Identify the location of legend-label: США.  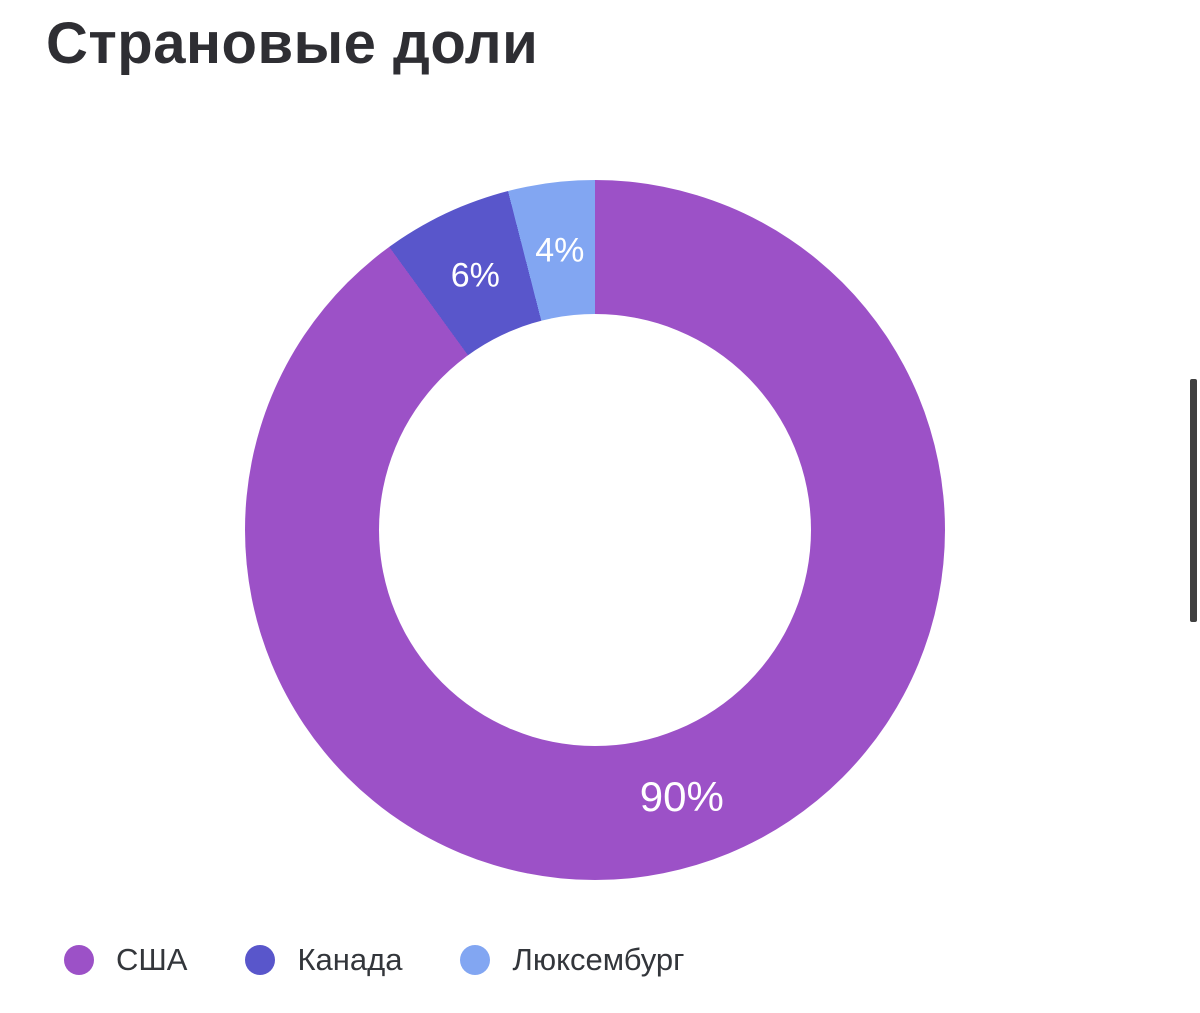
(152, 959).